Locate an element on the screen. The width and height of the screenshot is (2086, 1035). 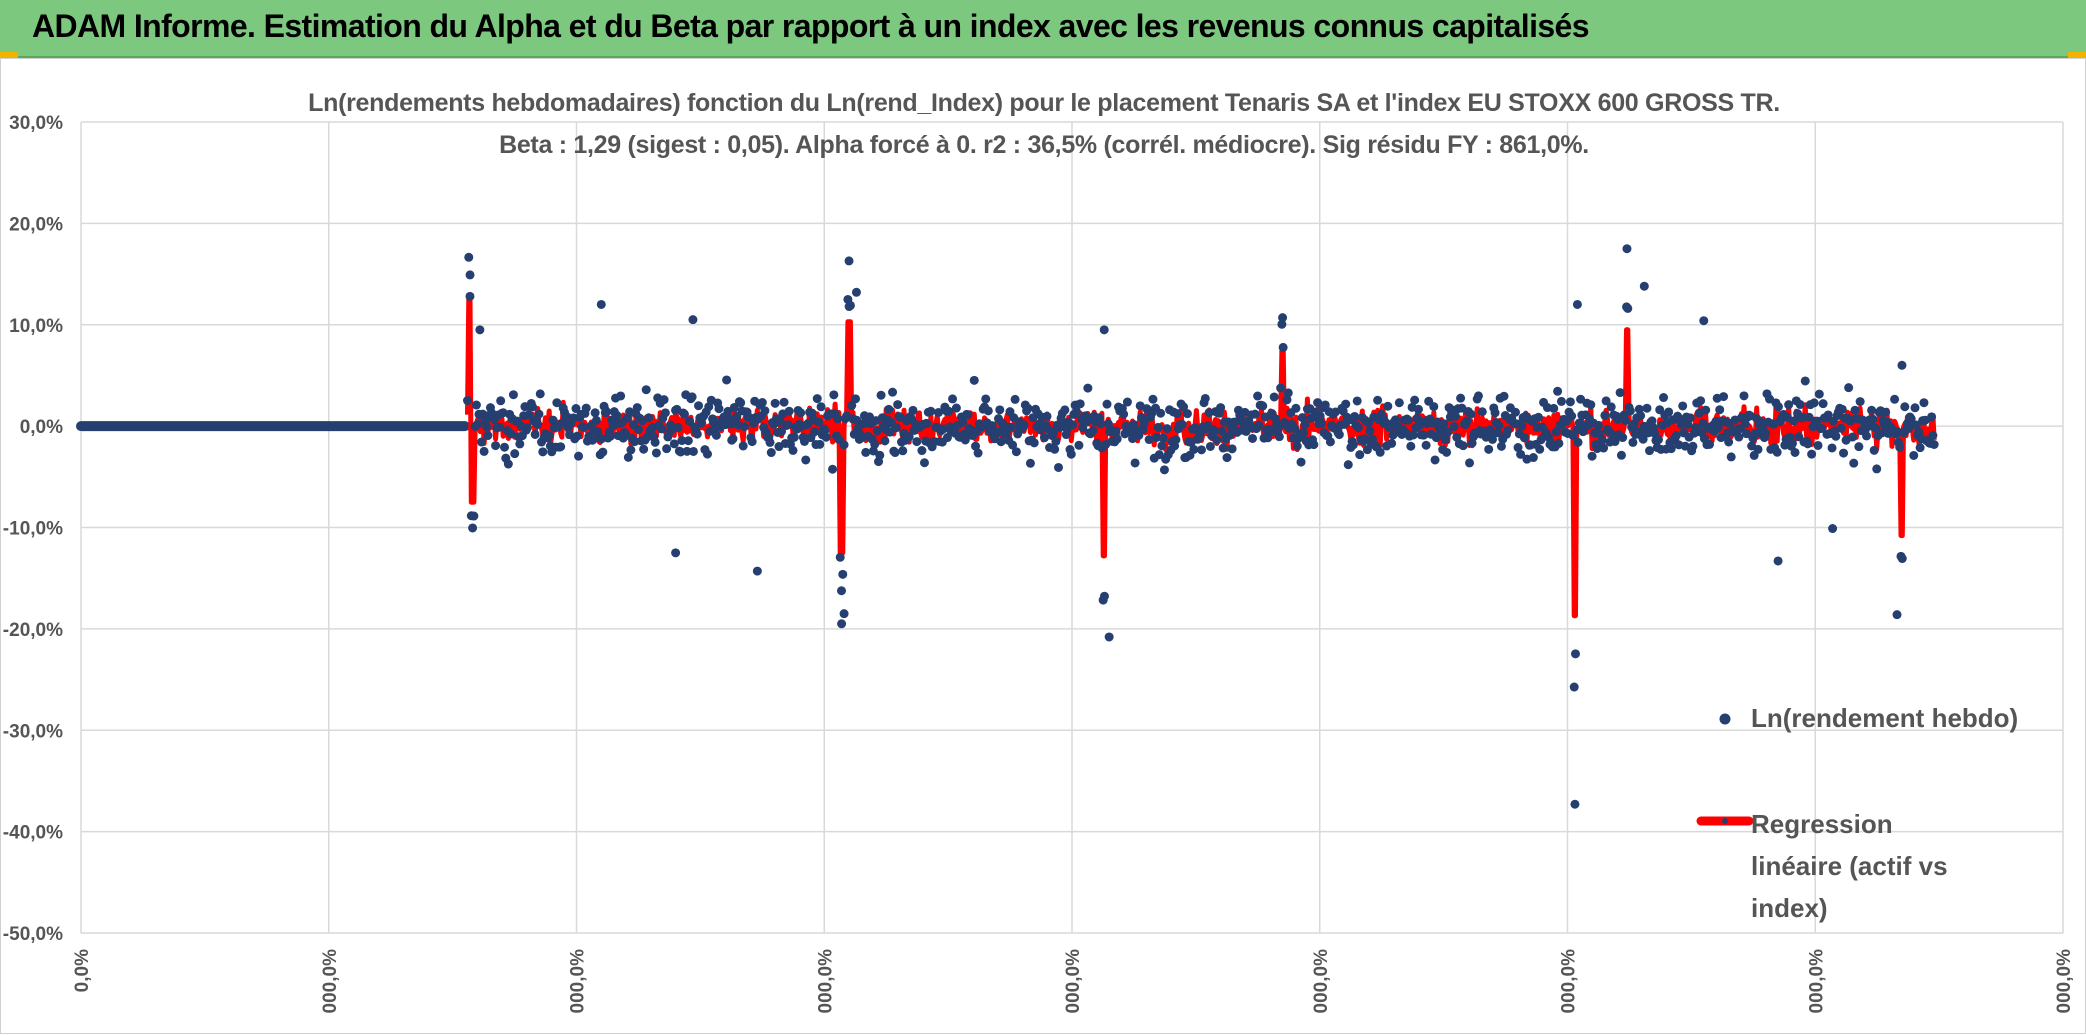
legend-marker-returns is located at coordinates (1725, 719).